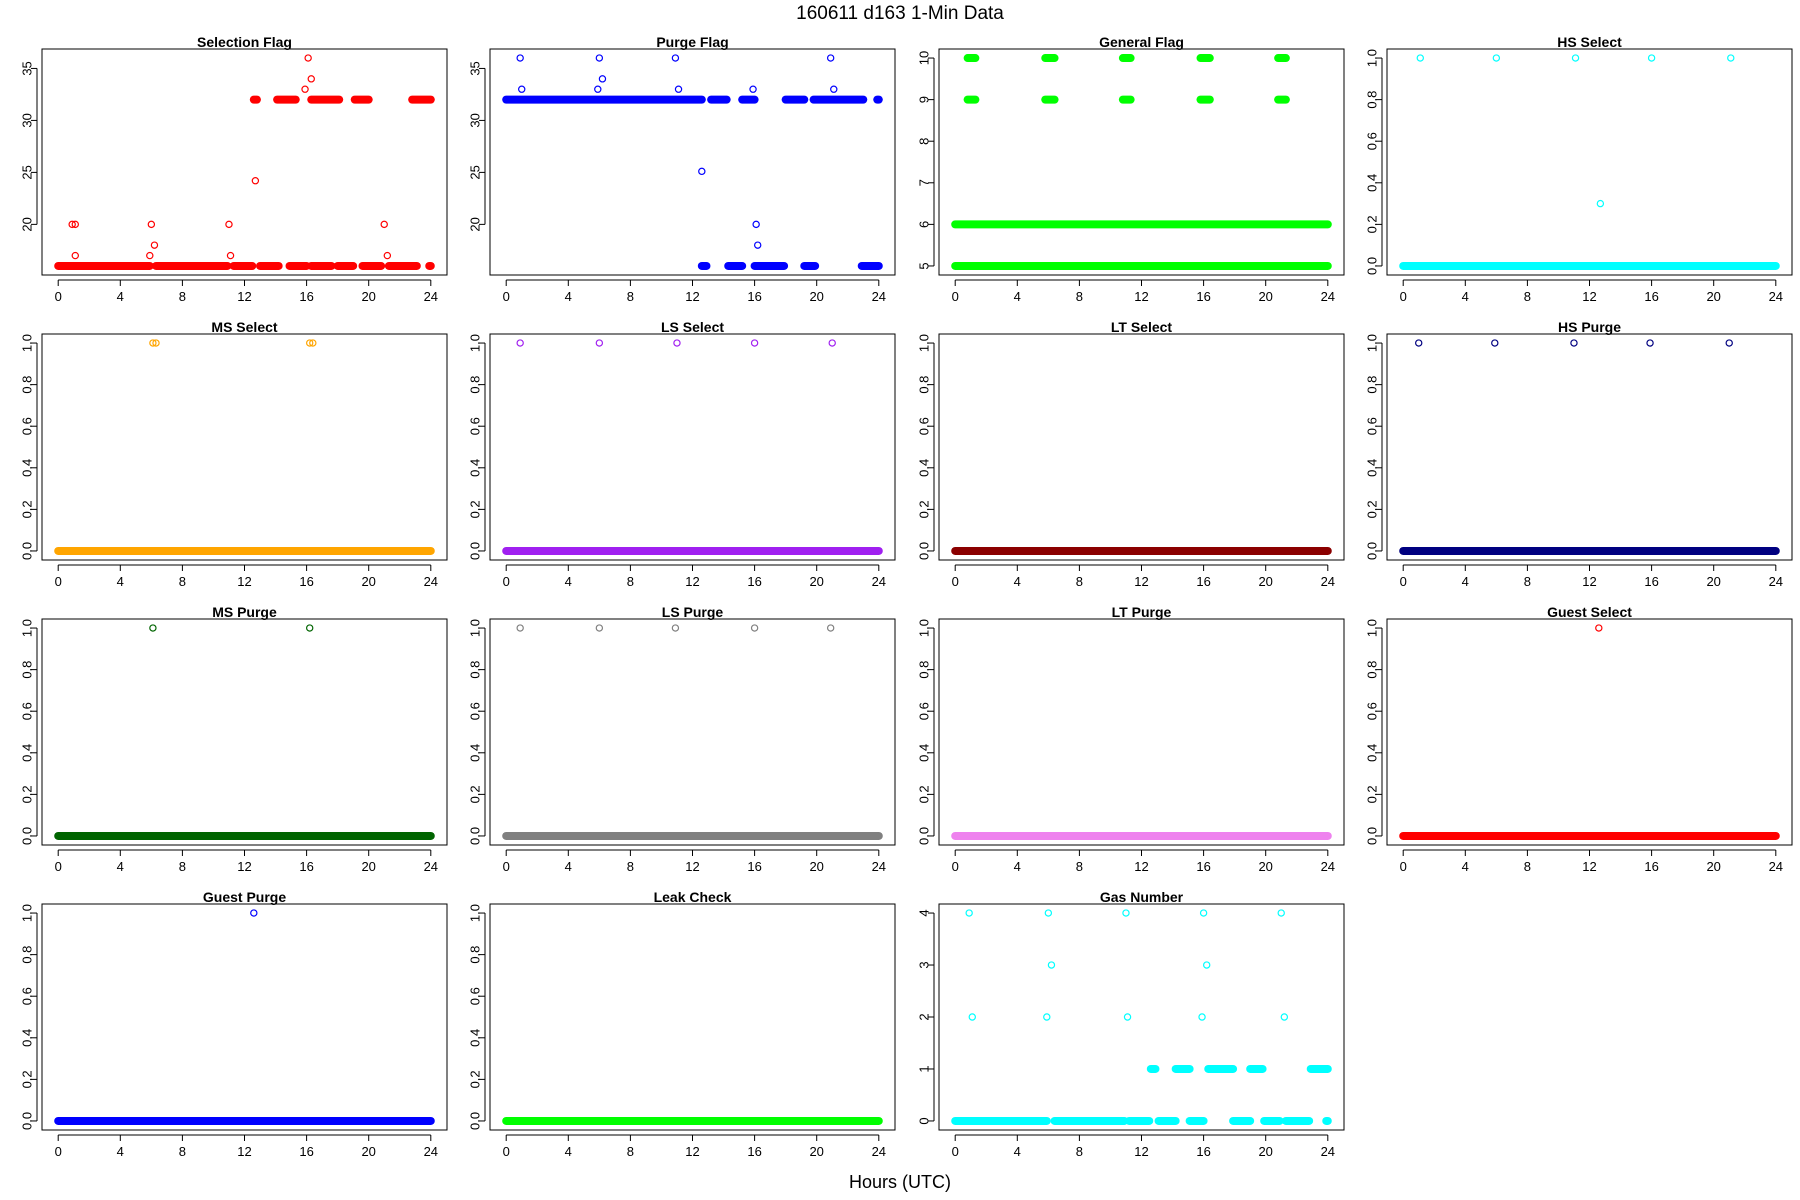 The height and width of the screenshot is (1200, 1800). I want to click on y-tick-label: 7, so click(924, 182).